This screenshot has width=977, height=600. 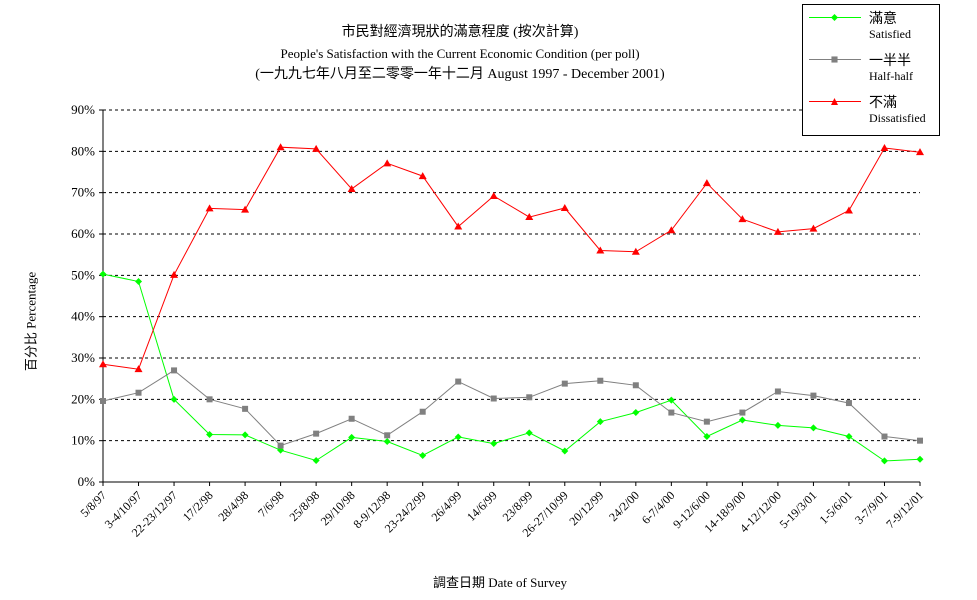 What do you see at coordinates (890, 34) in the screenshot?
I see `legend-label-satisfied-en: Satisfied` at bounding box center [890, 34].